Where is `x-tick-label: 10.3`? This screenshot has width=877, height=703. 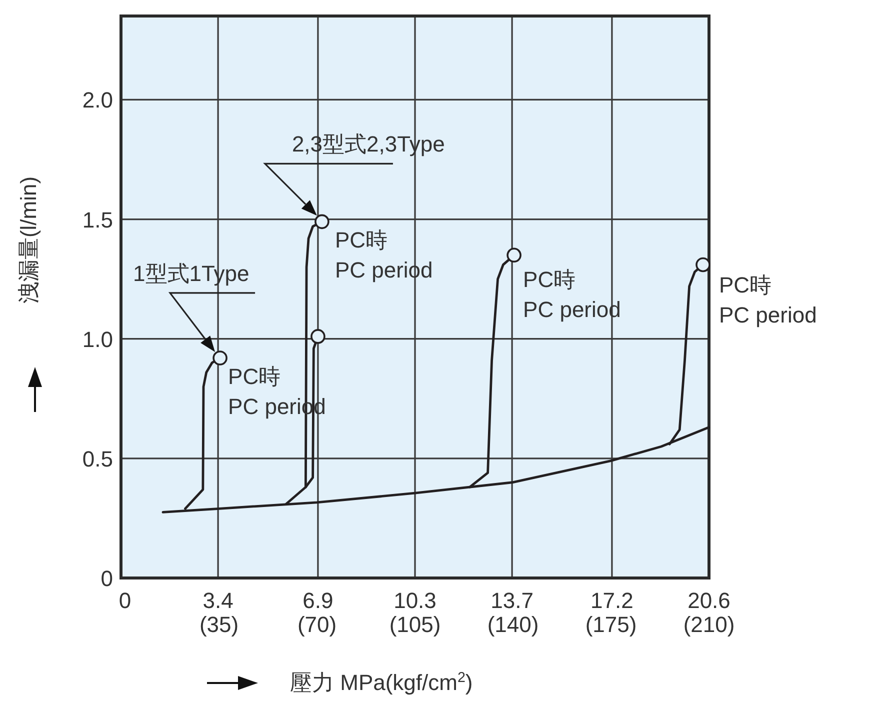 x-tick-label: 10.3 is located at coordinates (415, 600).